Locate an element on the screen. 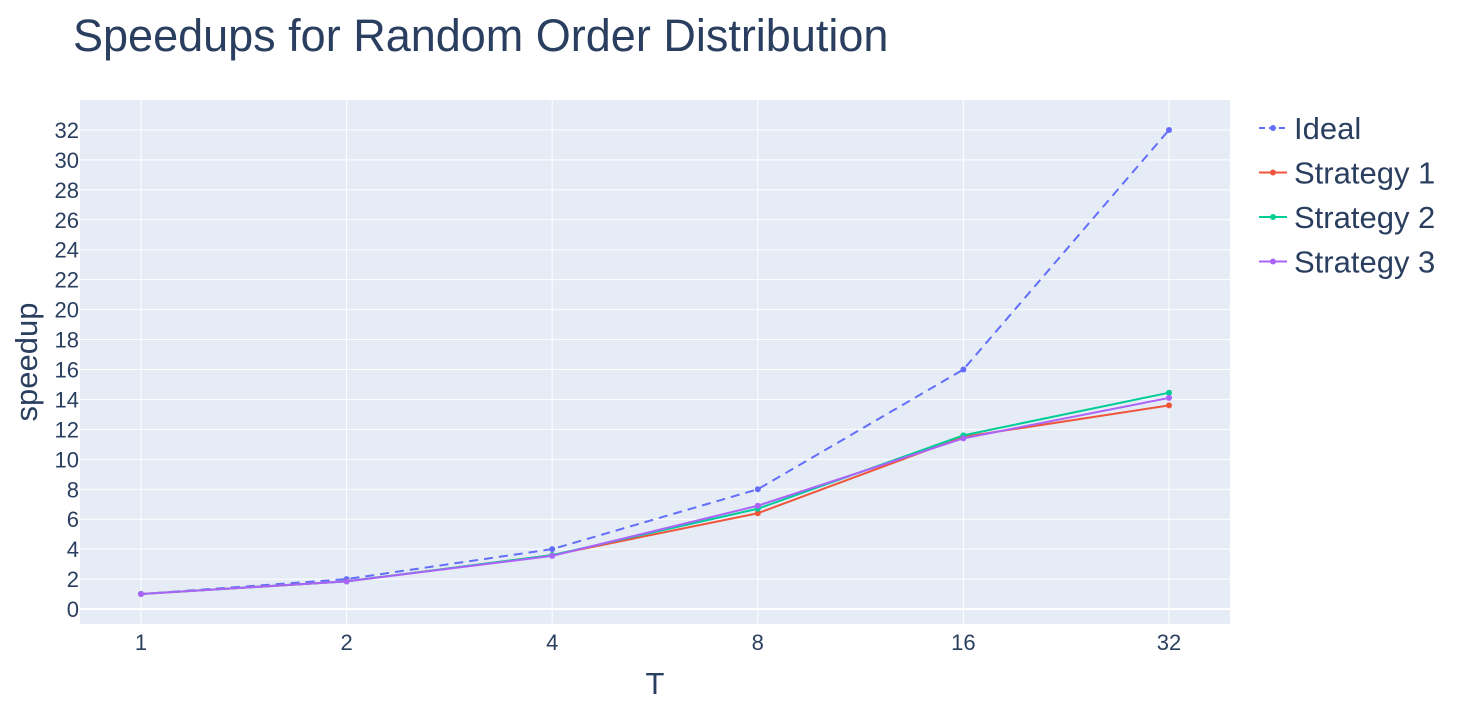 Image resolution: width=1460 pixels, height=706 pixels. y-tick-label: 0 is located at coordinates (73, 609).